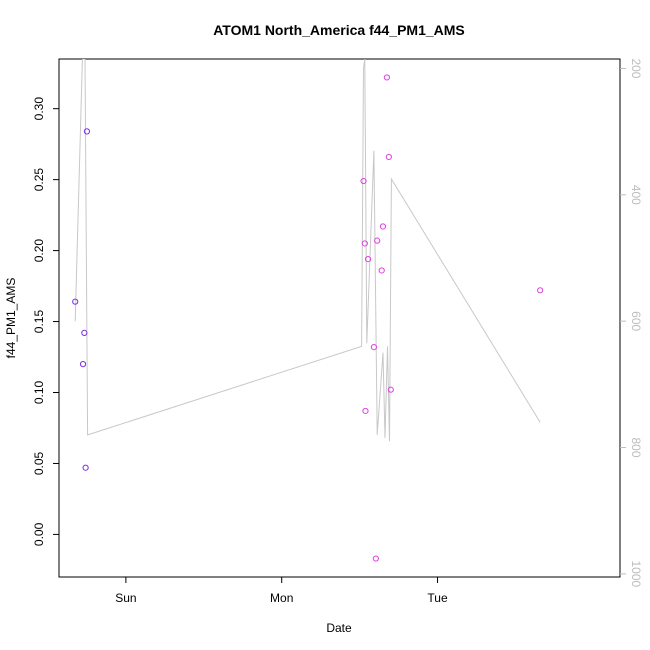 This screenshot has width=650, height=650. I want to click on x-tick-label: Sun, so click(125, 598).